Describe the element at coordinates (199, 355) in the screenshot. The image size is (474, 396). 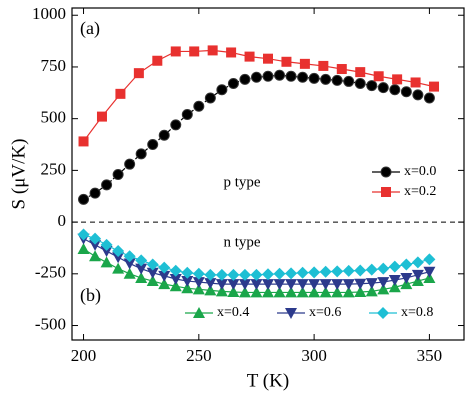
I see `x-tick-label: 250` at that location.